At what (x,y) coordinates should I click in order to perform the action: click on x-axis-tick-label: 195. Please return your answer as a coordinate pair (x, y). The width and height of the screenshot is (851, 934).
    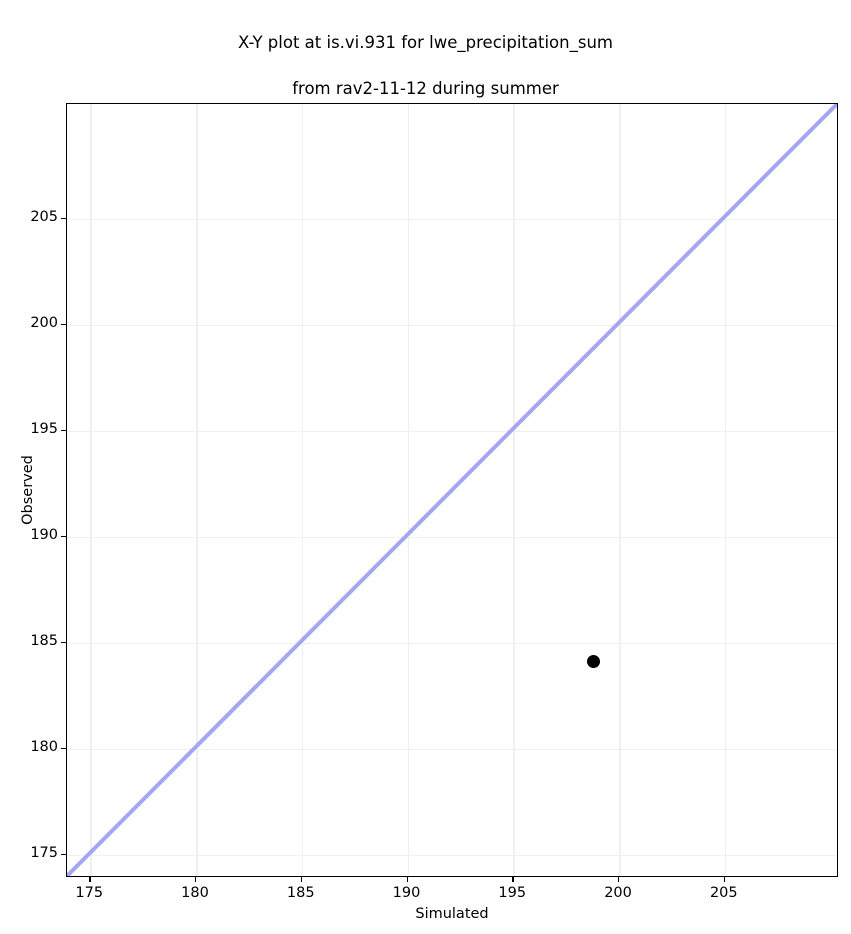
    Looking at the image, I should click on (512, 893).